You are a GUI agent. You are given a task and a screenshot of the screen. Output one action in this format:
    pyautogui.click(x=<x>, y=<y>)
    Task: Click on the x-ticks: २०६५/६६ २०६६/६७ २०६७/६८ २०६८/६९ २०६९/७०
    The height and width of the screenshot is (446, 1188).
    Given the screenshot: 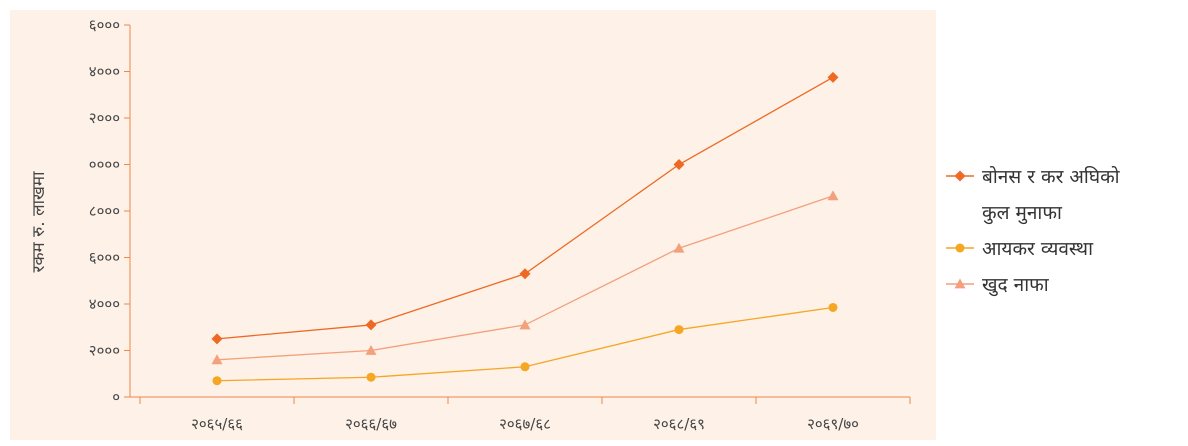 What is the action you would take?
    pyautogui.click(x=525, y=415)
    